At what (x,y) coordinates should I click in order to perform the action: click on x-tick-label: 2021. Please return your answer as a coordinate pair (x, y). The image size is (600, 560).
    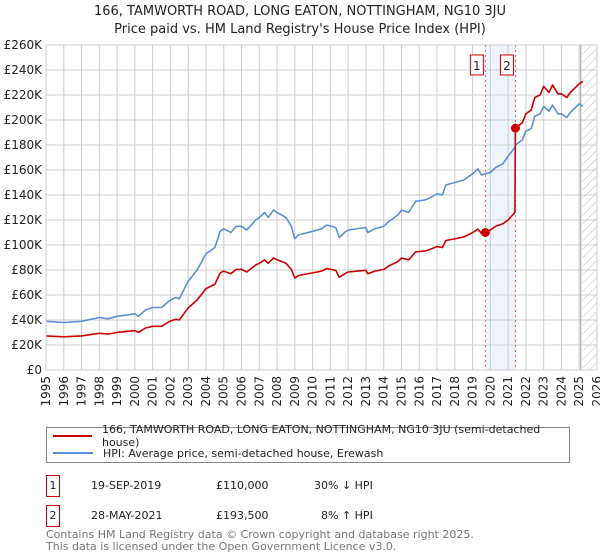
    Looking at the image, I should click on (508, 391).